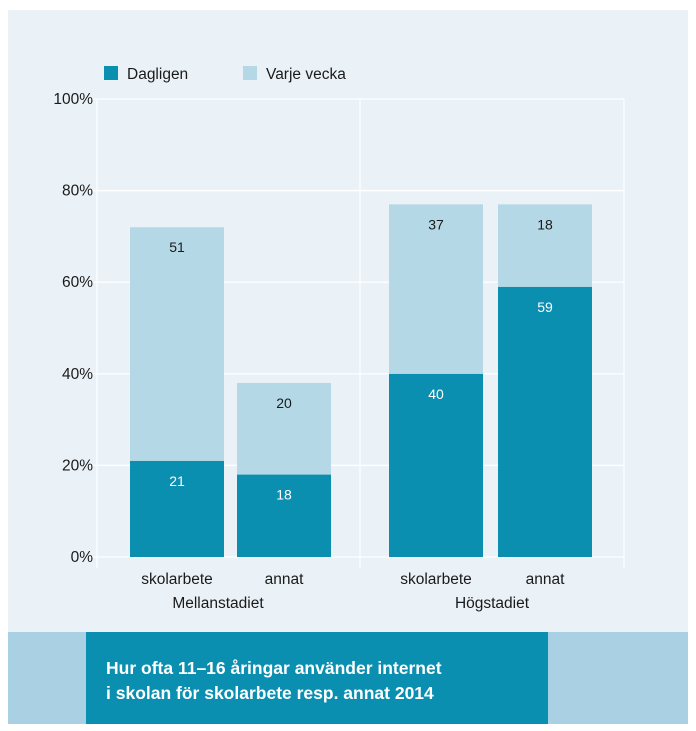 The image size is (696, 731). What do you see at coordinates (177, 247) in the screenshot?
I see `data-label: 51` at bounding box center [177, 247].